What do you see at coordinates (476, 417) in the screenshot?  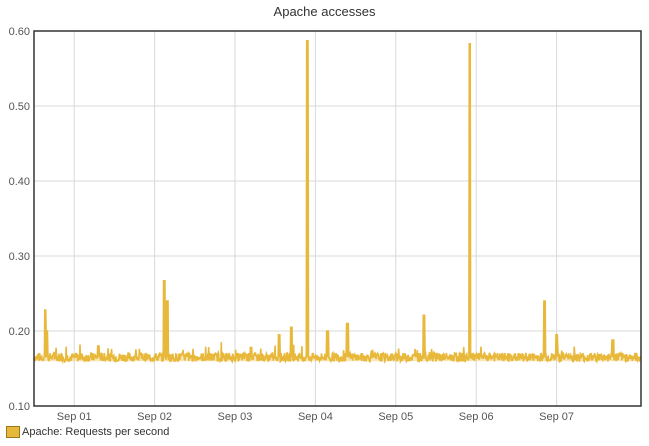 I see `x-tick-label: Sep 06` at bounding box center [476, 417].